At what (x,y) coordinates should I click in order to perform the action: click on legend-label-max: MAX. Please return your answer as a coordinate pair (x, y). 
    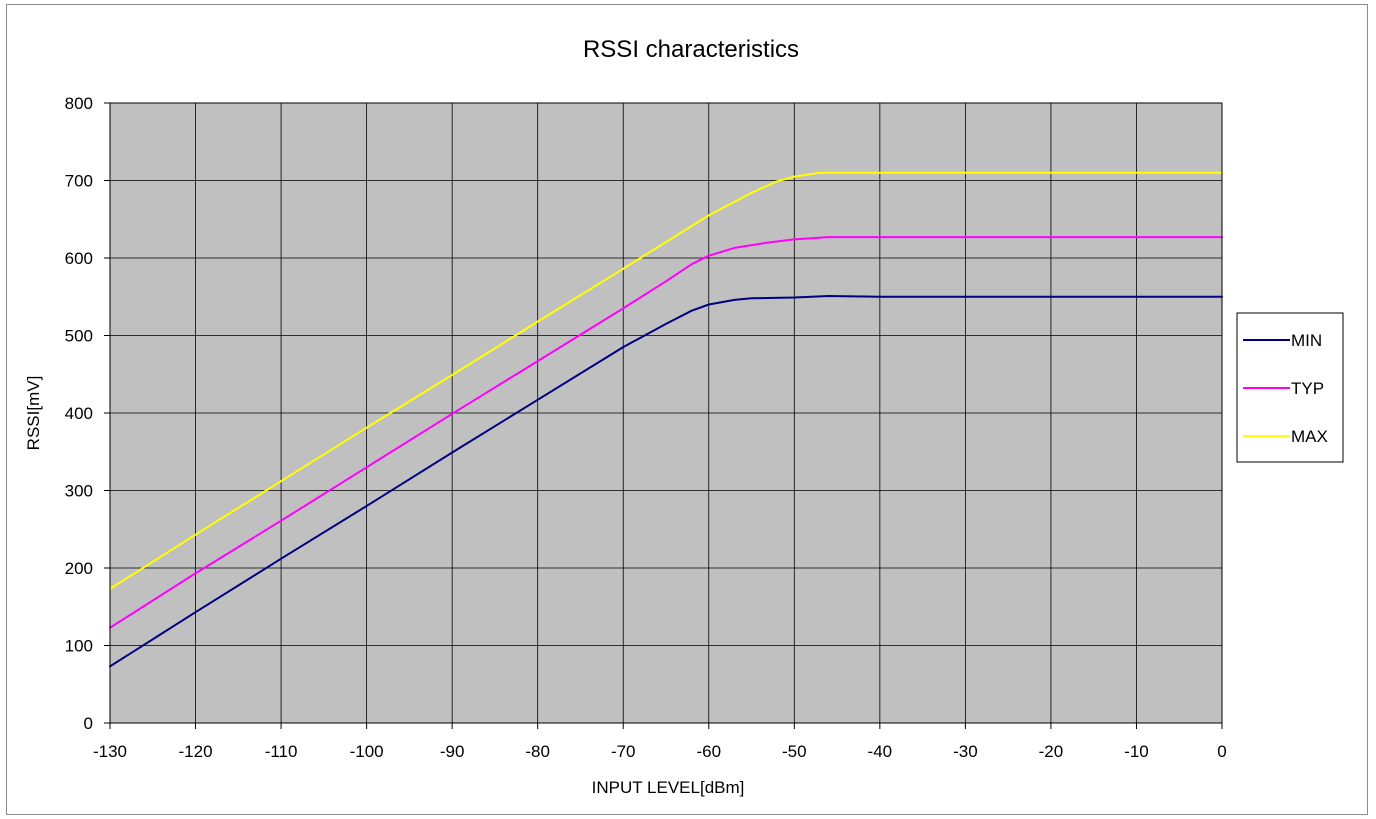
    Looking at the image, I should click on (1309, 436).